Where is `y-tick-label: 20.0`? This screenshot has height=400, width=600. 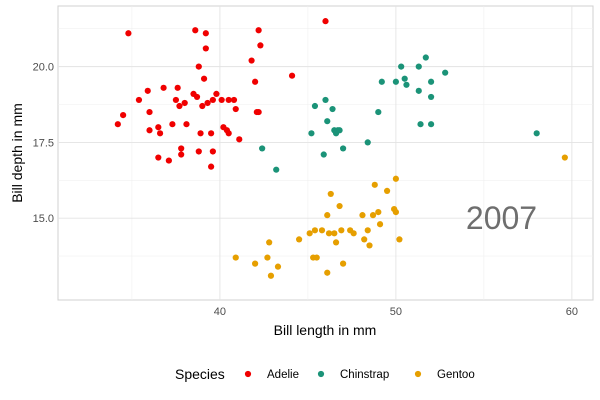 y-tick-label: 20.0 is located at coordinates (43, 68).